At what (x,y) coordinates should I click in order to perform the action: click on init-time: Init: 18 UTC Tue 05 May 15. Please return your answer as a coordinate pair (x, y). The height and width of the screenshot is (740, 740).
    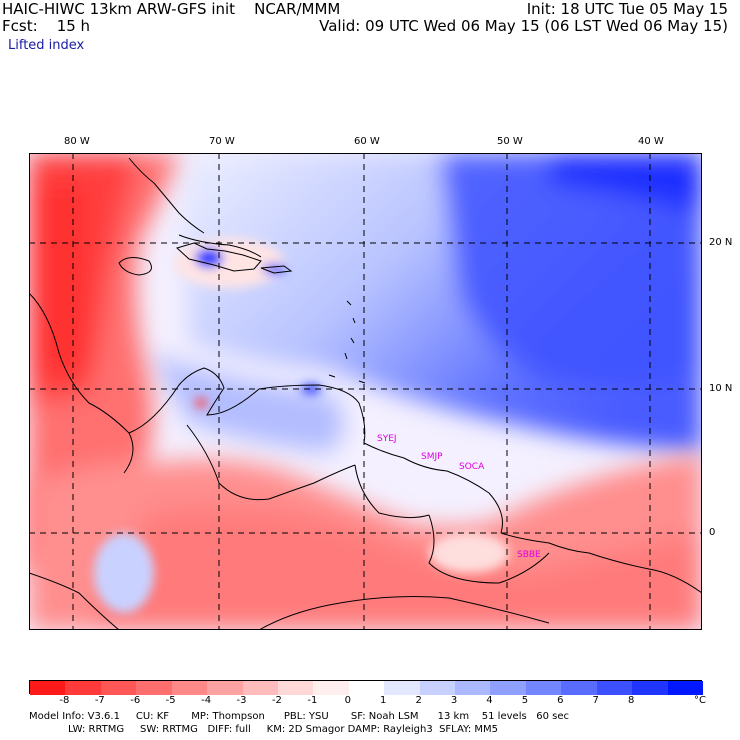
    Looking at the image, I should click on (627, 9).